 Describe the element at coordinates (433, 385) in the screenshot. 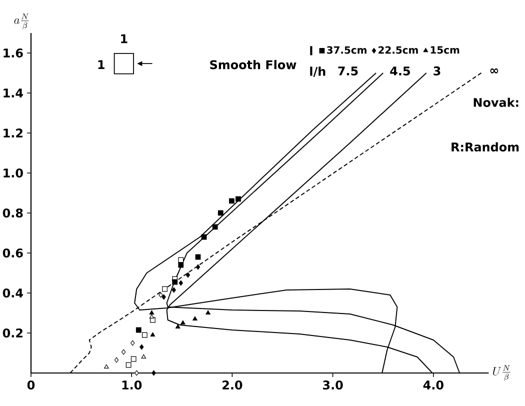

I see `x-tick-label: 4.0` at that location.